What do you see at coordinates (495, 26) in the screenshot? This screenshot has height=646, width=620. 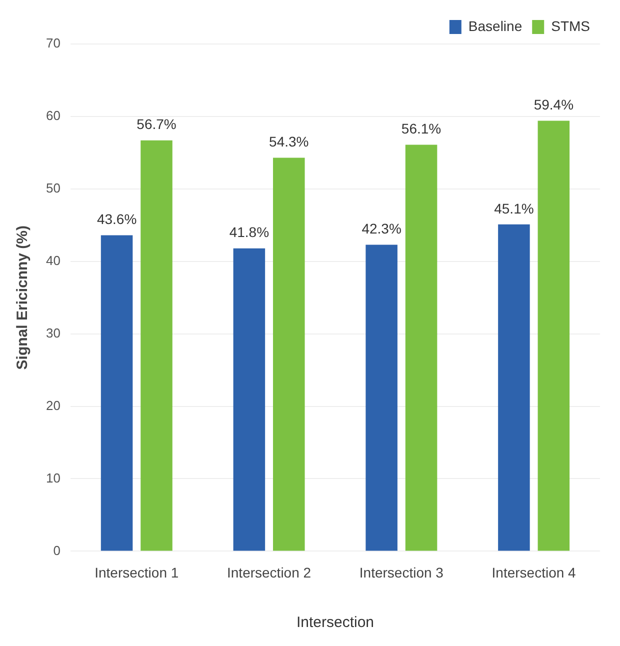 I see `legend-label: Baseline` at bounding box center [495, 26].